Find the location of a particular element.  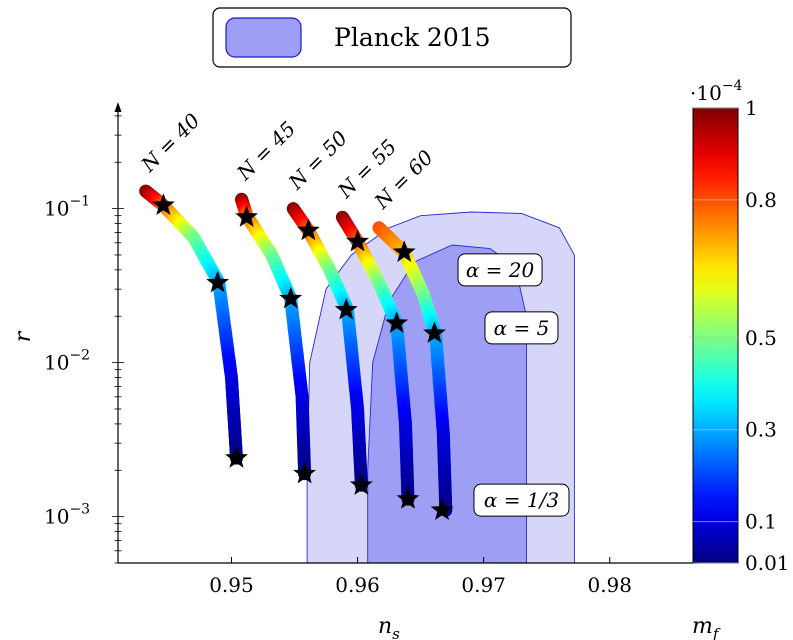

colorbar-tick-label: 0.8 is located at coordinates (761, 200).